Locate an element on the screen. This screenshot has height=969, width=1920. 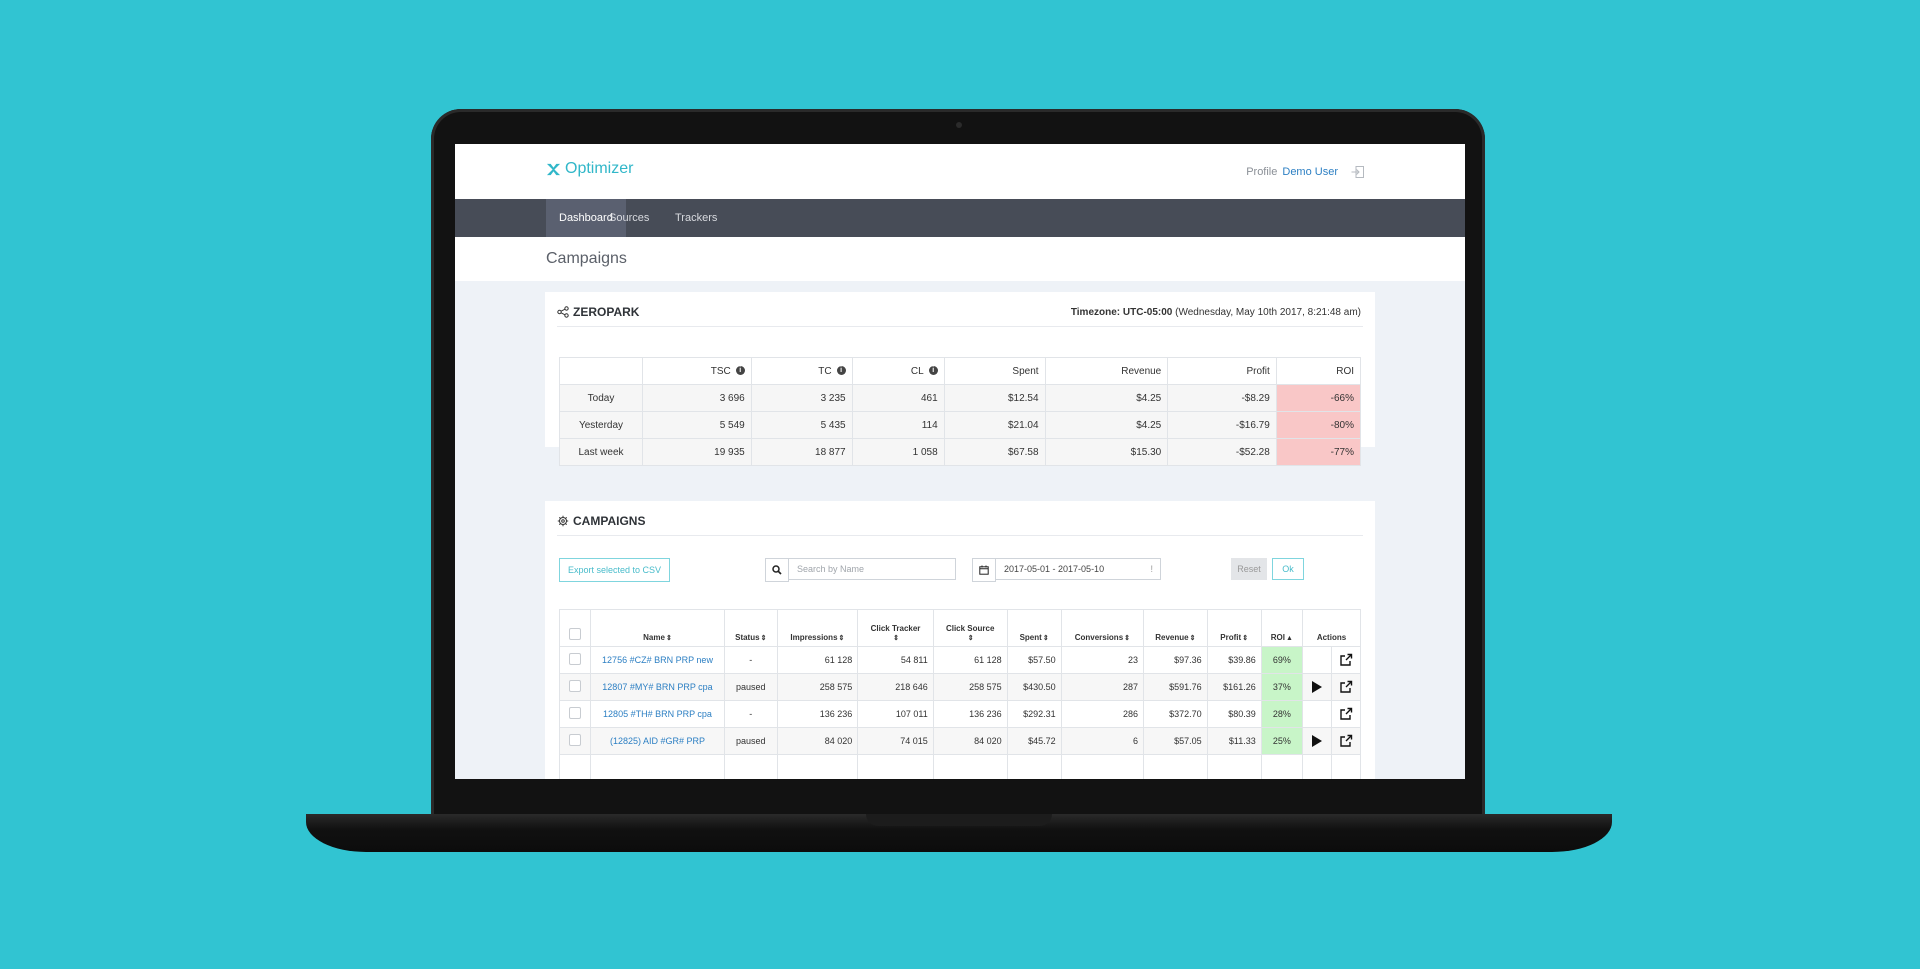
col-header-profit: Profit⇕ is located at coordinates (1234, 628).